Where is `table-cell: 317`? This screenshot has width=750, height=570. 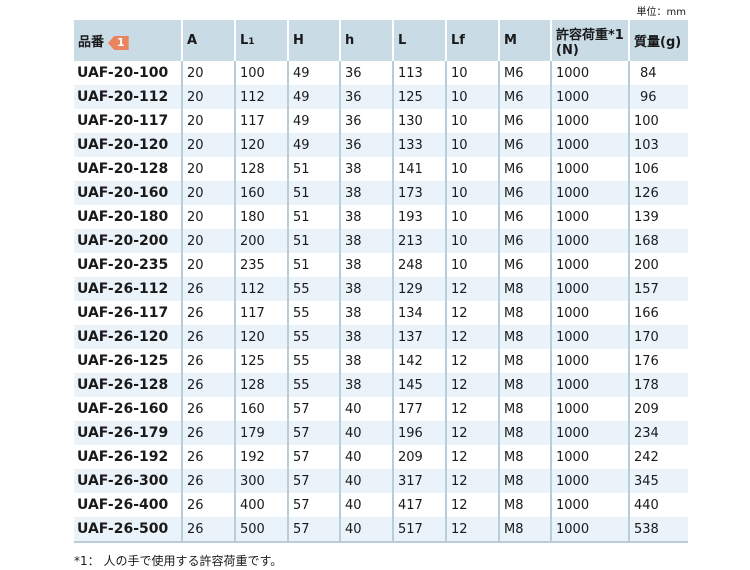
table-cell: 317 is located at coordinates (419, 481).